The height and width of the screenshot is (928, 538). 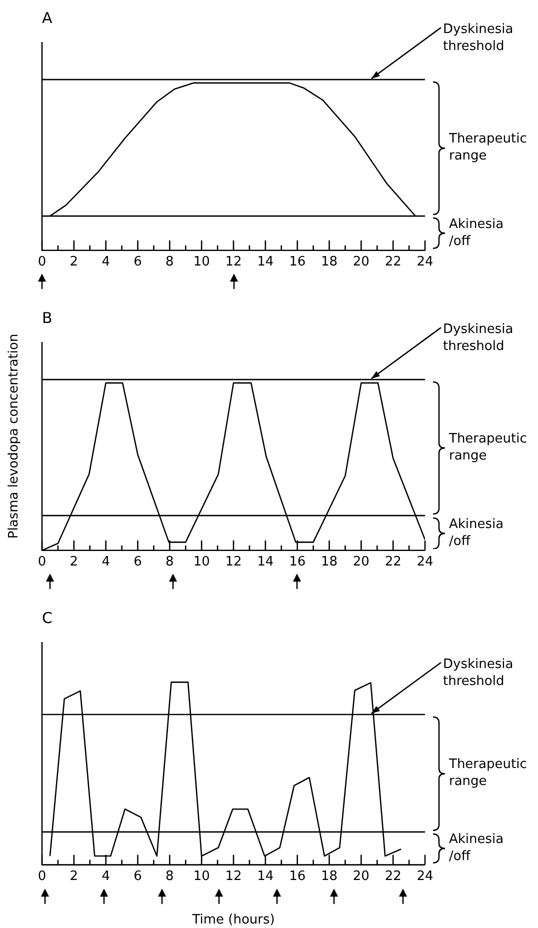 I want to click on y-axis-title: Plasma levodopa concentration, so click(x=14, y=436).